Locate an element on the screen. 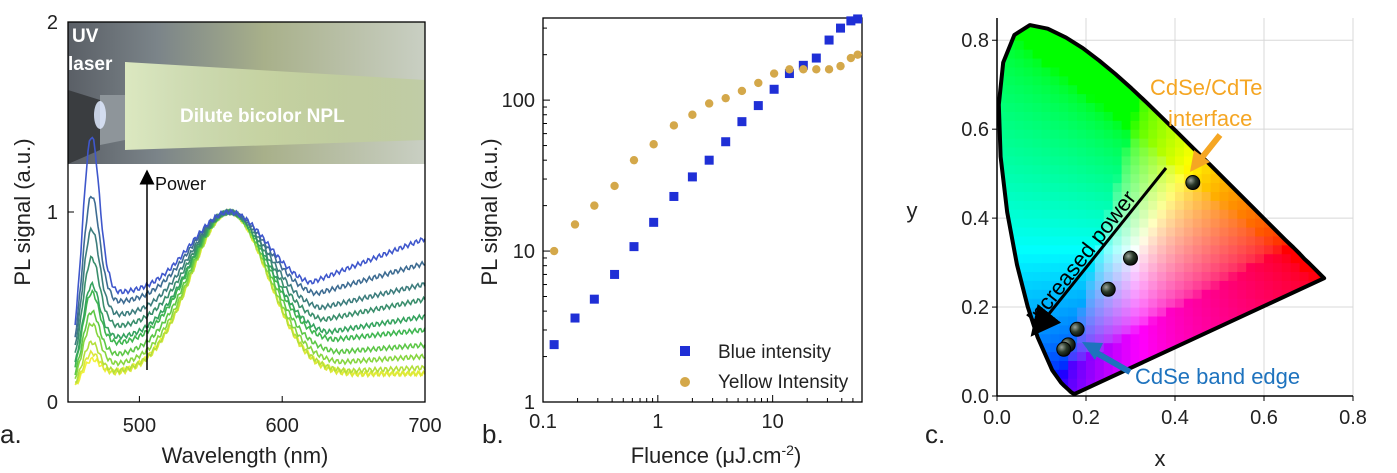  band-edge-arrowhead is located at coordinates (1092, 351).